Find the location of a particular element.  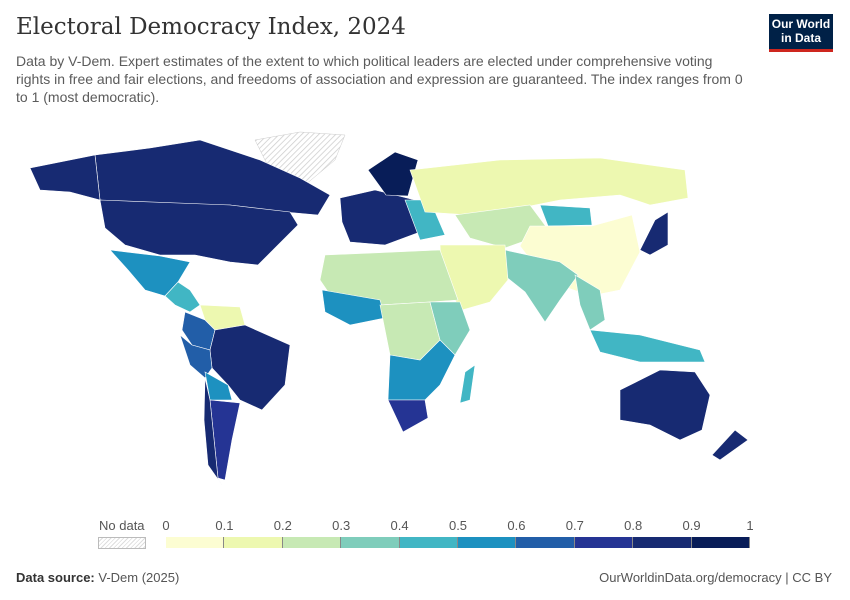

country-south-africa is located at coordinates (408, 416).